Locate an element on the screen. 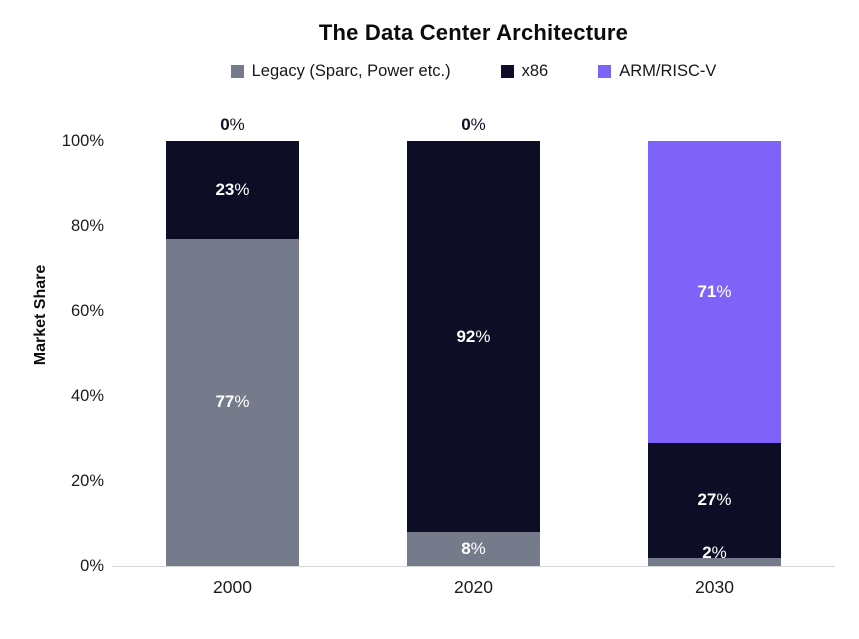 This screenshot has width=859, height=639. segment-value-label: 77% is located at coordinates (232, 402).